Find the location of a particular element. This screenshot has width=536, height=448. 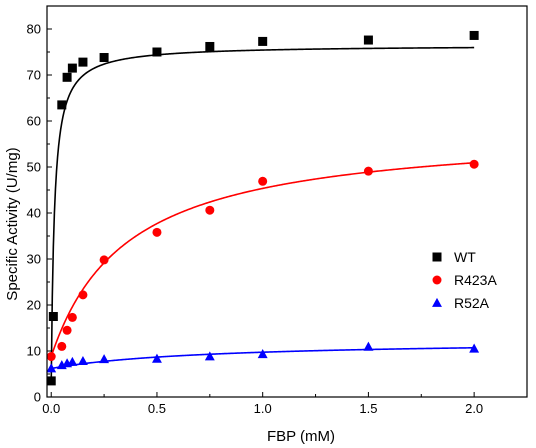

legend-marker-r52a is located at coordinates (437, 302).